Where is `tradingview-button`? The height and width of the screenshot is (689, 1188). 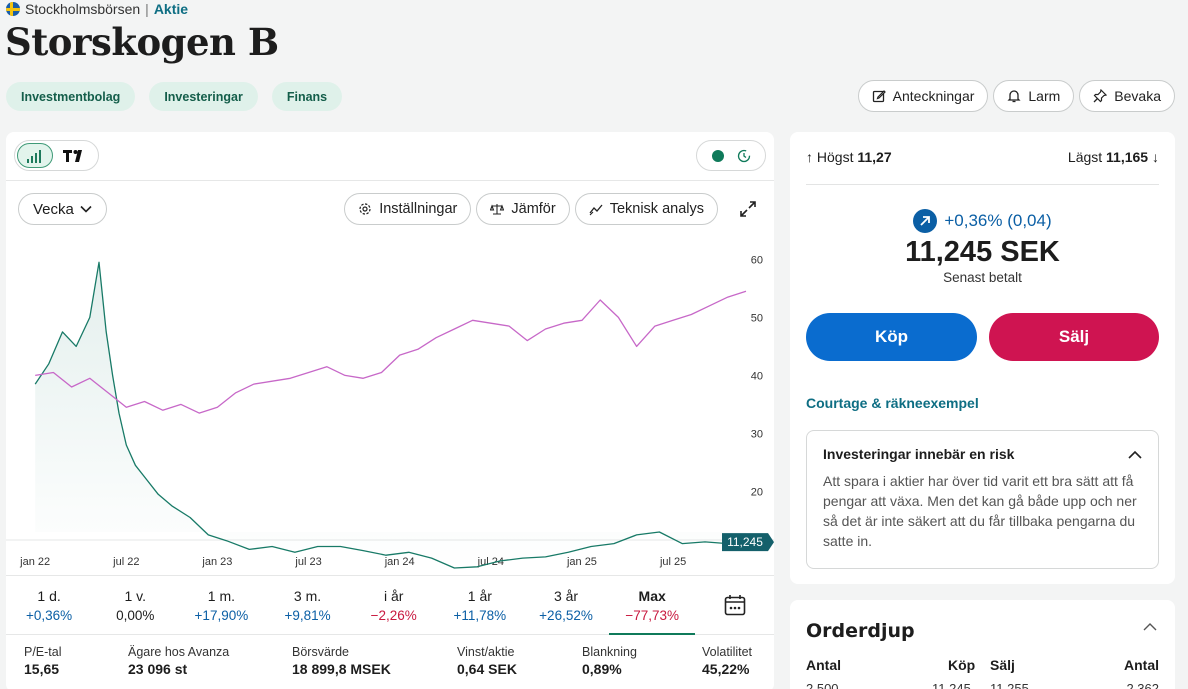 tradingview-button is located at coordinates (75, 155).